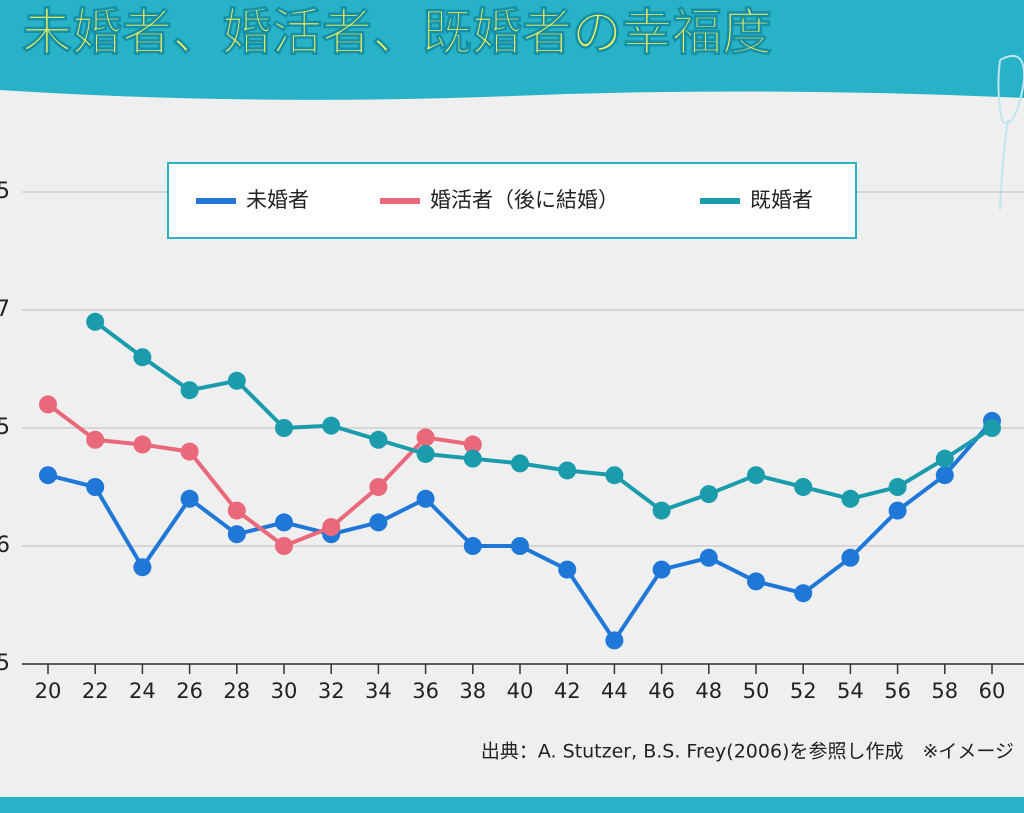  Describe the element at coordinates (277, 200) in the screenshot. I see `legend-label: 未婚者` at that location.